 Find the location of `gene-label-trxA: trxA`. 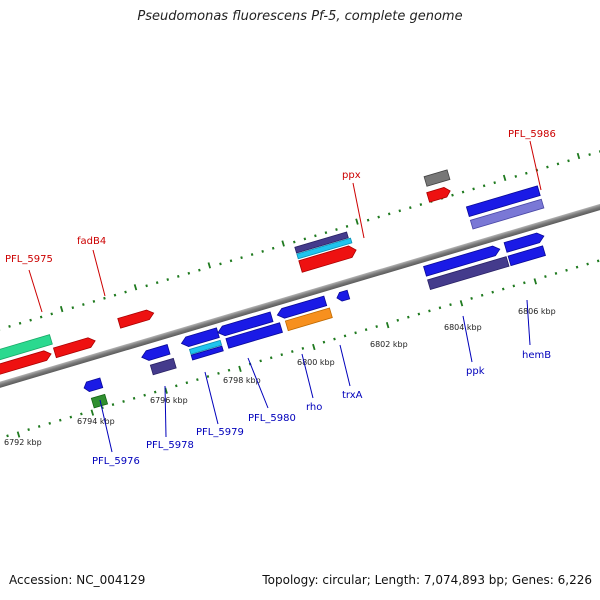

gene-label-trxA: trxA is located at coordinates (352, 395).